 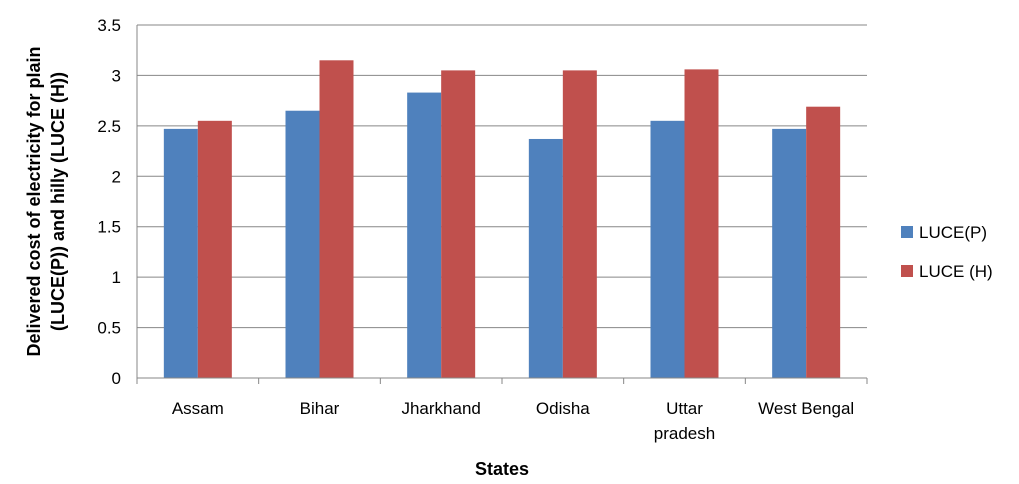 I want to click on y-axis-ticks: 0 0.5 1 1.5 2 2.5 3 3.5, so click(x=109, y=202).